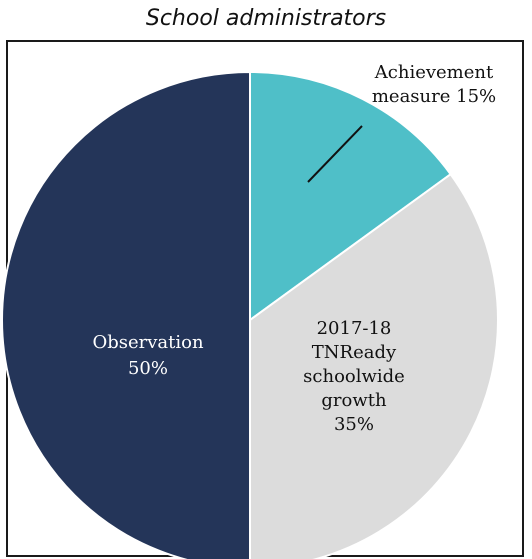 Image resolution: width=532 pixels, height=559 pixels. Describe the element at coordinates (434, 72) in the screenshot. I see `label-achievement-line: Achievement` at that location.